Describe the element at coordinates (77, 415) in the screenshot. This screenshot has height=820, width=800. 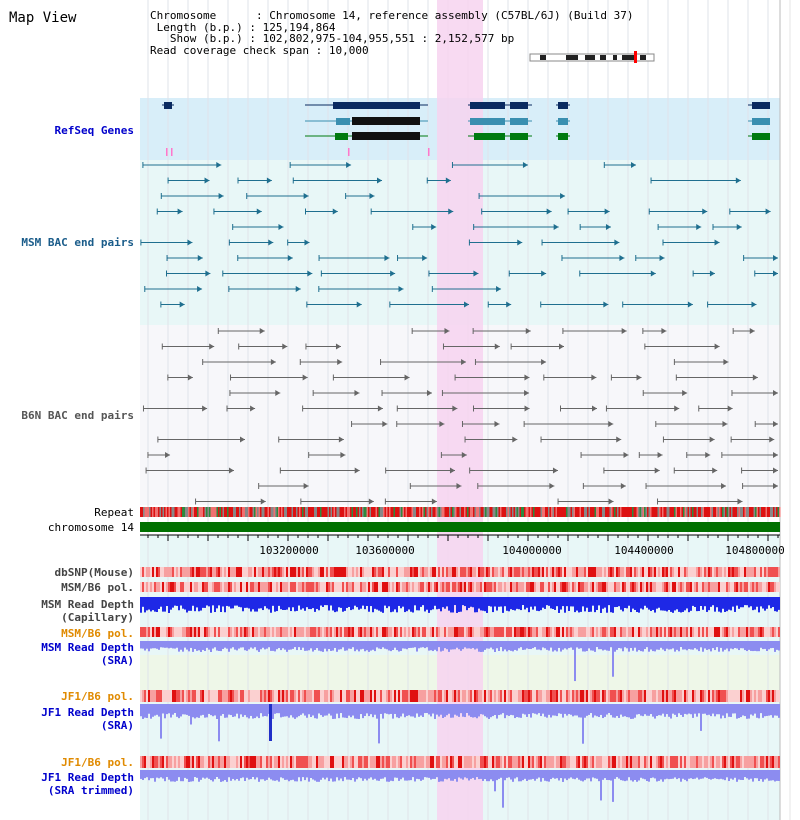
I see `track-label-b6n-bac: B6N BAC end pairs` at that location.